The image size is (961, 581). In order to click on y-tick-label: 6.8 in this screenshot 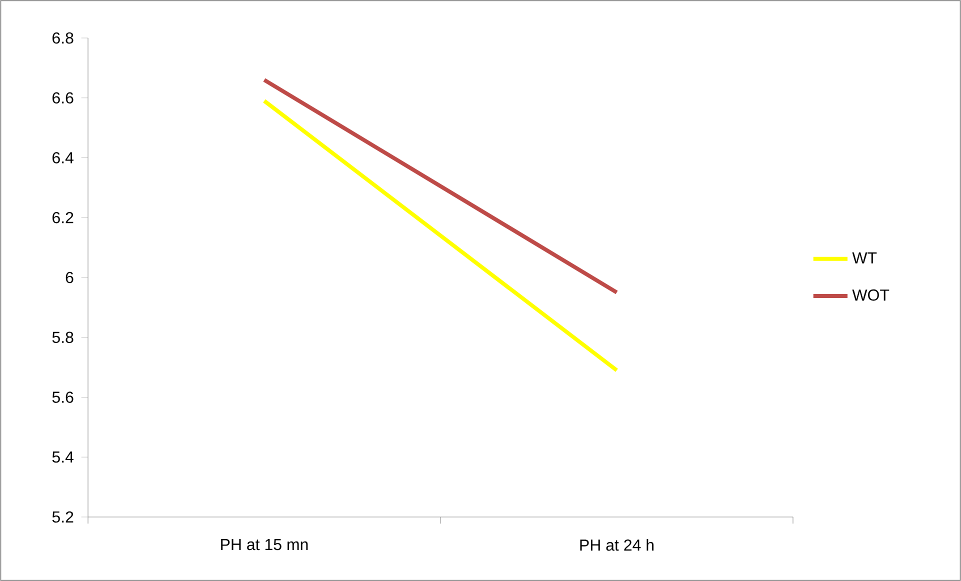, I will do `click(63, 38)`.